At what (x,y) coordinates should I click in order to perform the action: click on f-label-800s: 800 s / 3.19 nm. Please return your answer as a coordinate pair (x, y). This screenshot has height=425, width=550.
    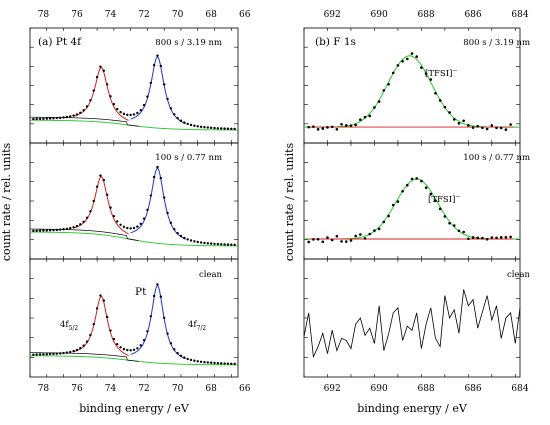
    Looking at the image, I should click on (496, 43).